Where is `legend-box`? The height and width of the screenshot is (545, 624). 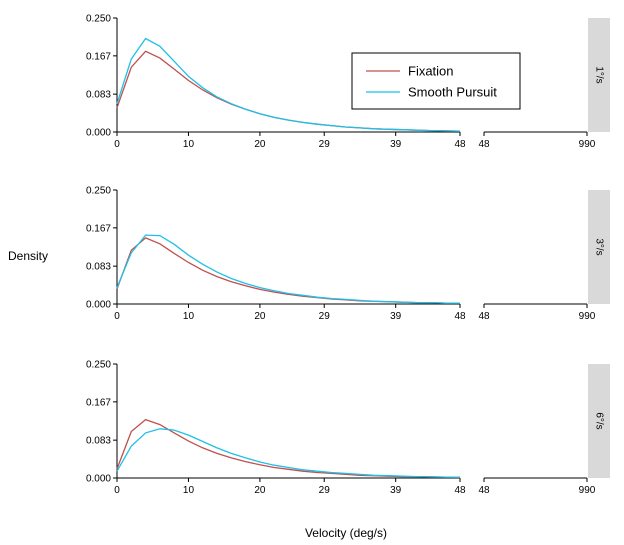
legend-box is located at coordinates (436, 81).